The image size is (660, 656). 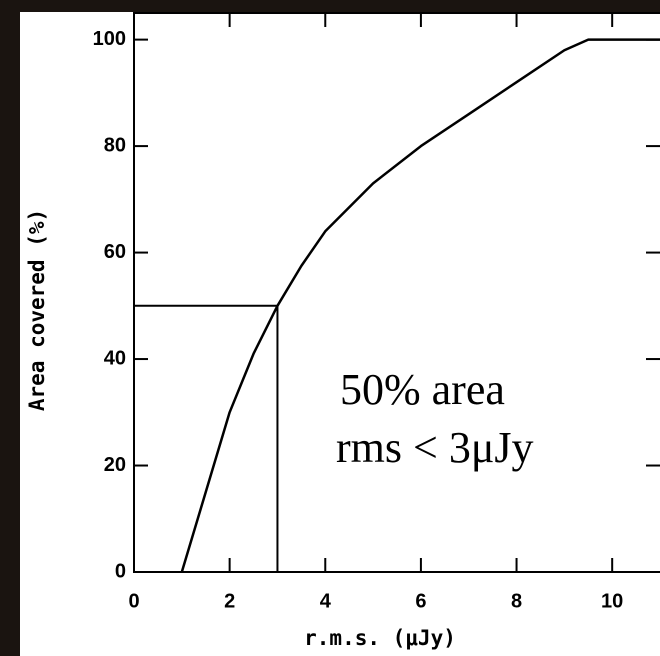 What do you see at coordinates (422, 389) in the screenshot?
I see `annotation: 50% area` at bounding box center [422, 389].